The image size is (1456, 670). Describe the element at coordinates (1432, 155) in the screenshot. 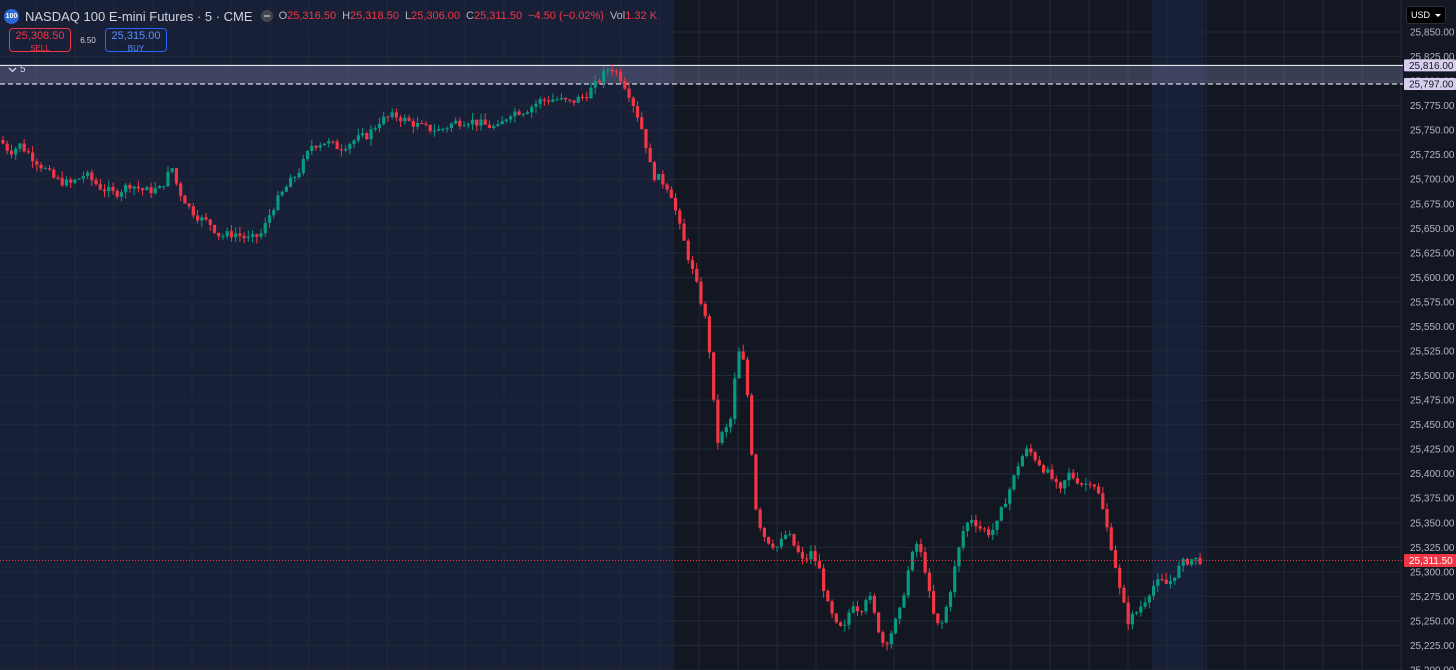

I see `price-tick-label: 25,725.00` at that location.